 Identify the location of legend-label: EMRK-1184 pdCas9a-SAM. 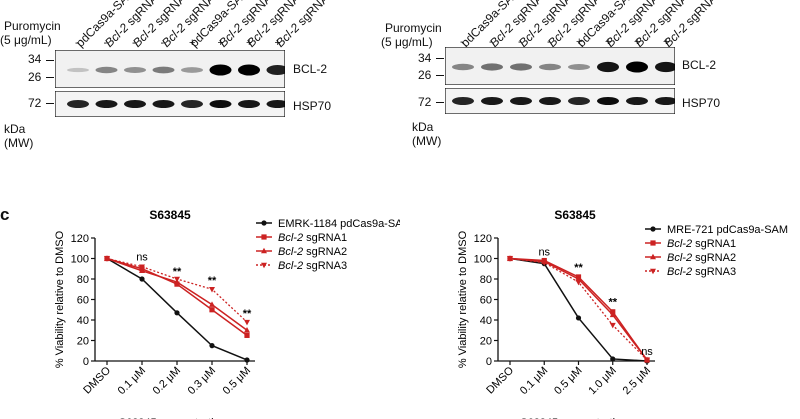
(339, 224).